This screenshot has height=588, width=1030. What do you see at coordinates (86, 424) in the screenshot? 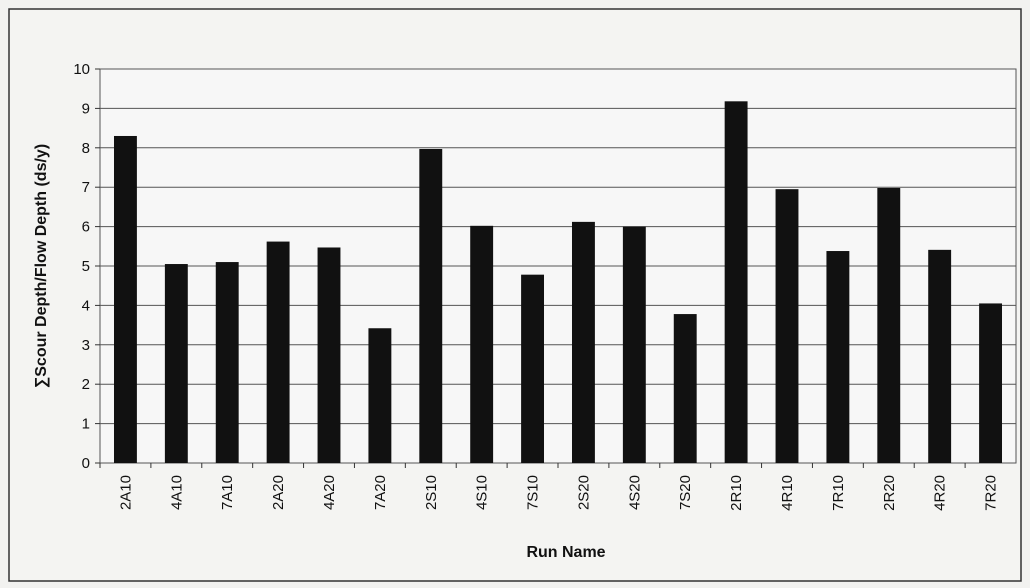
I see `y-tick-label: 1` at bounding box center [86, 424].